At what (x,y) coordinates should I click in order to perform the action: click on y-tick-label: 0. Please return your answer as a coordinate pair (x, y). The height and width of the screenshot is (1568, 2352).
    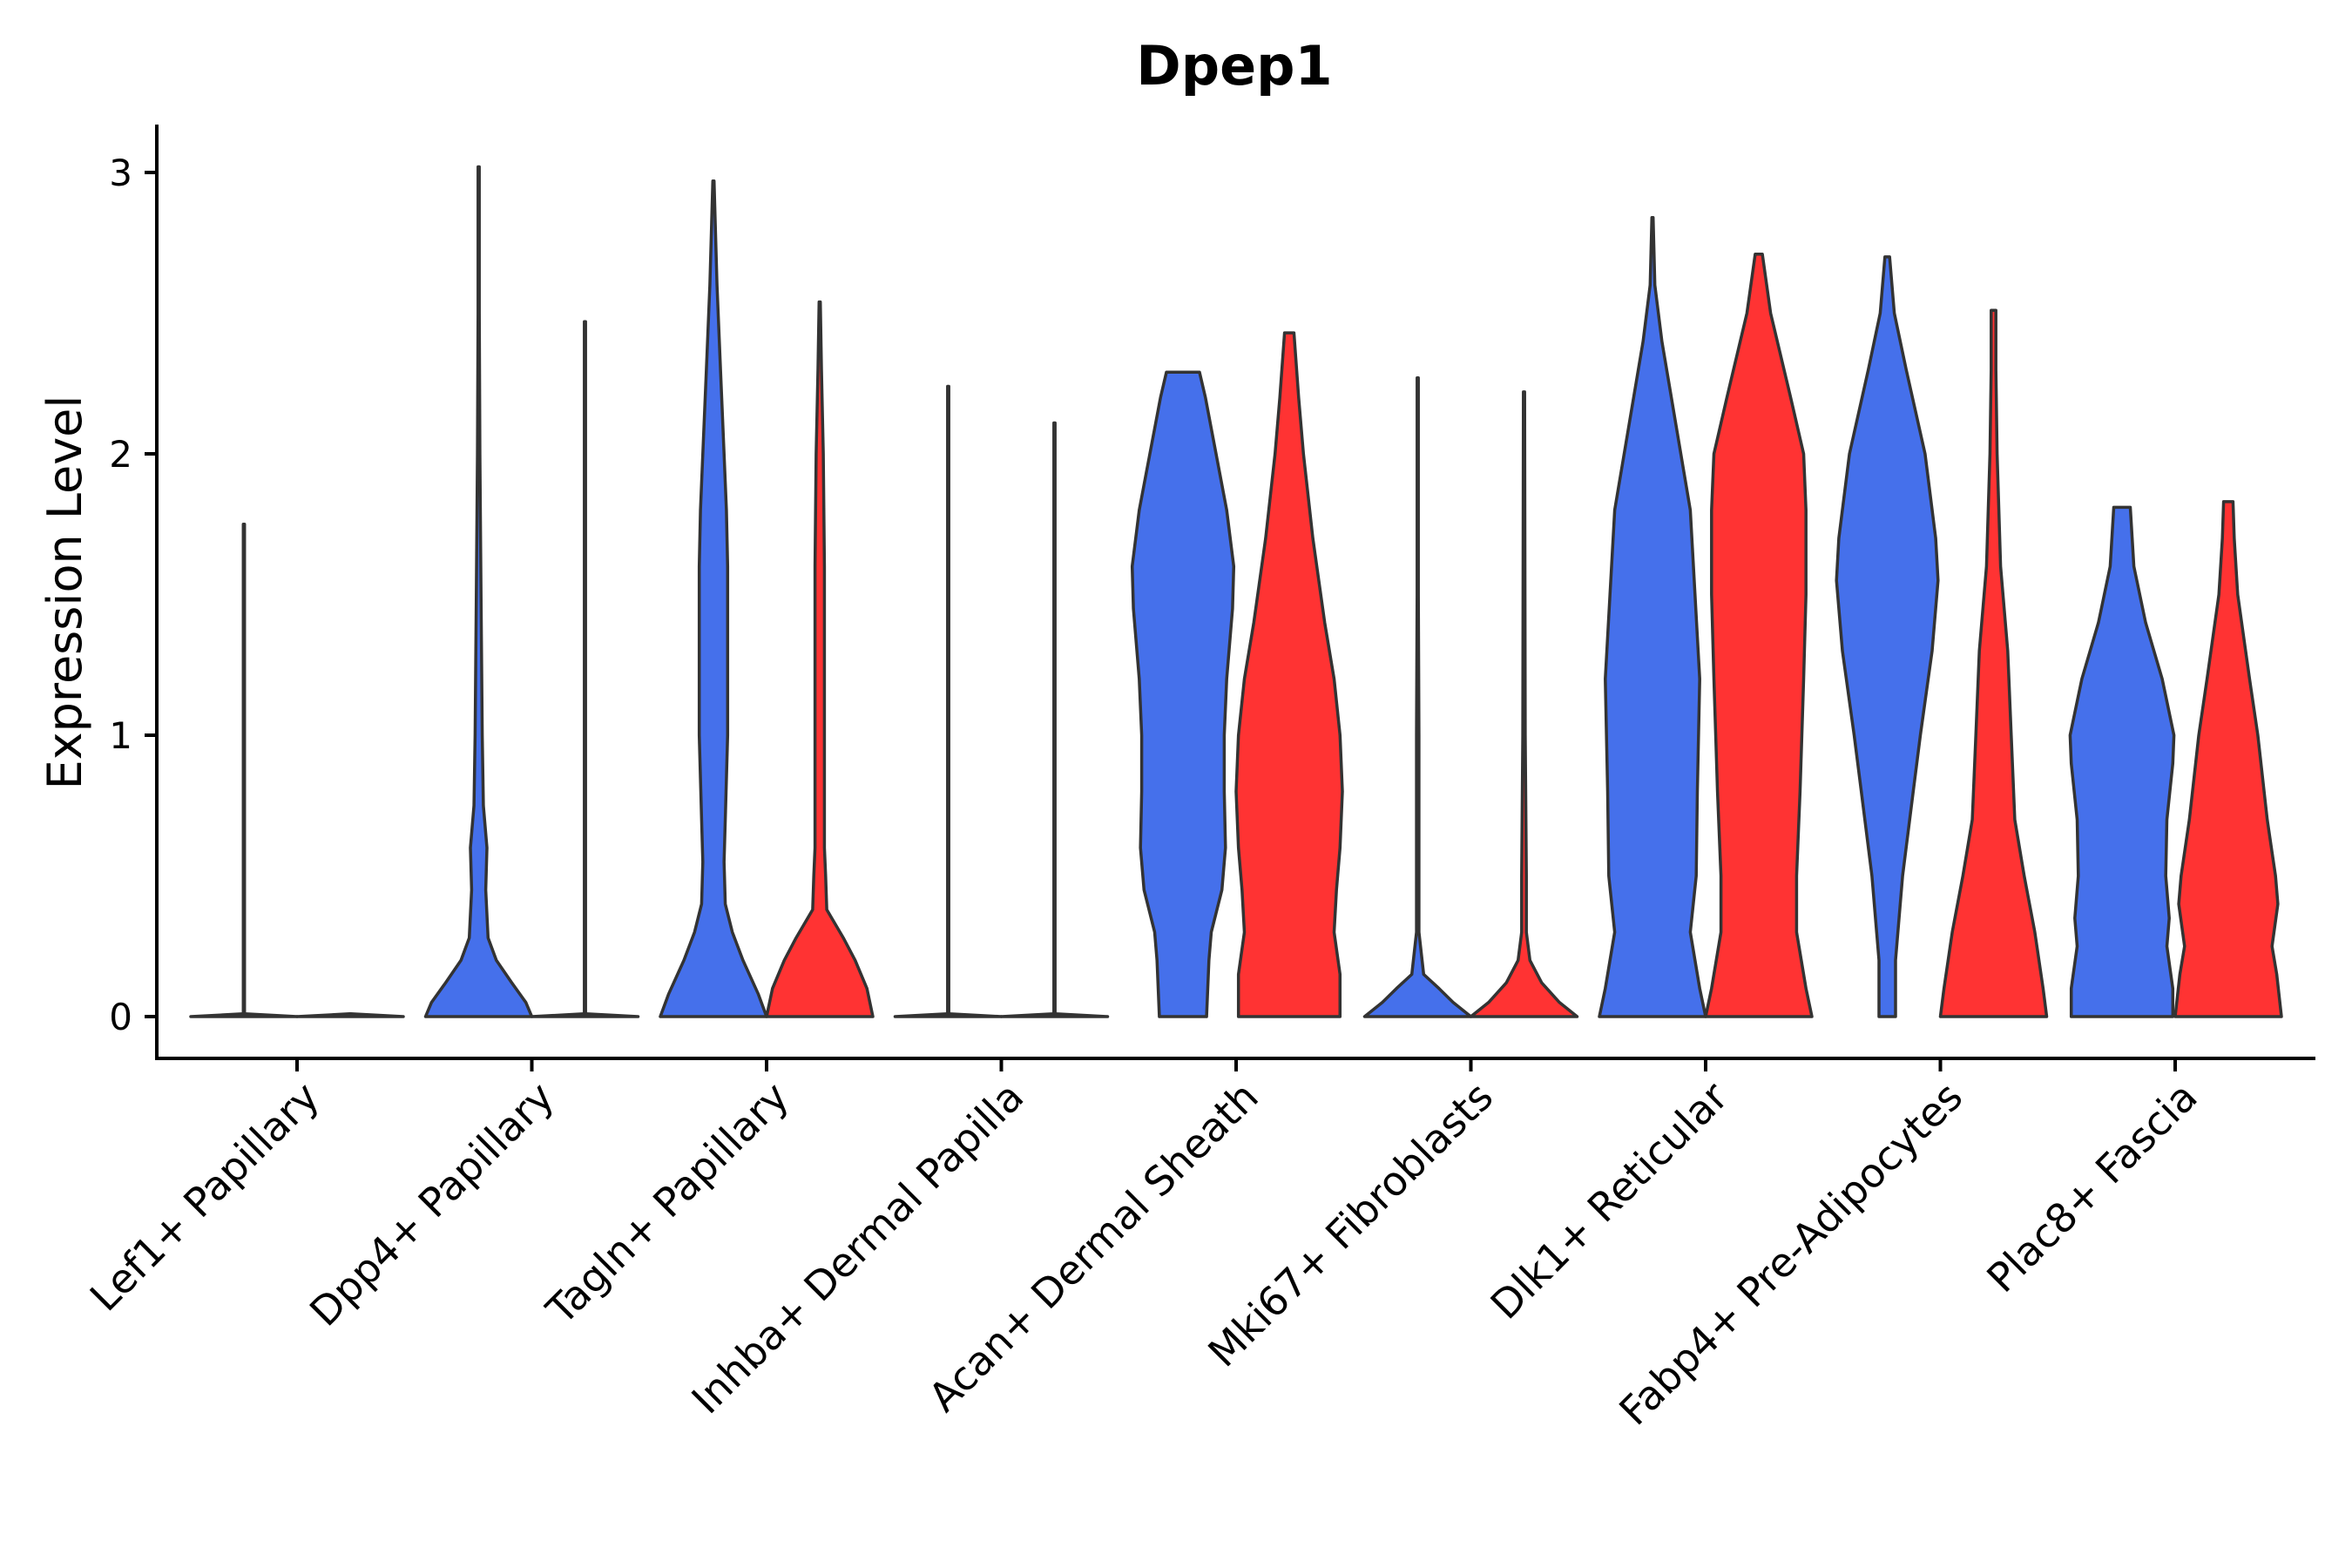
    Looking at the image, I should click on (120, 1017).